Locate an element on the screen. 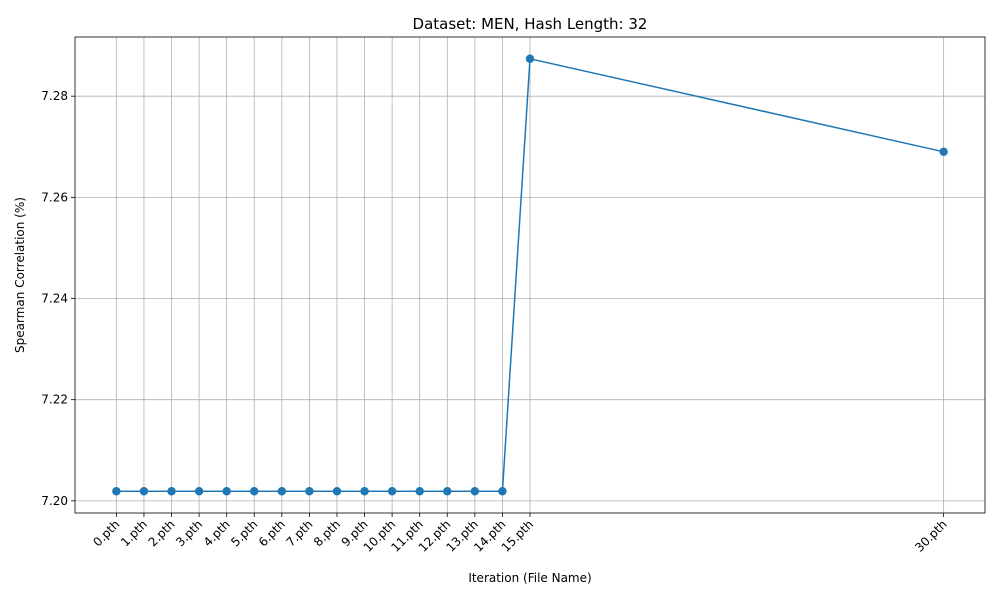  x-tick-label: 3.pth is located at coordinates (189, 533).